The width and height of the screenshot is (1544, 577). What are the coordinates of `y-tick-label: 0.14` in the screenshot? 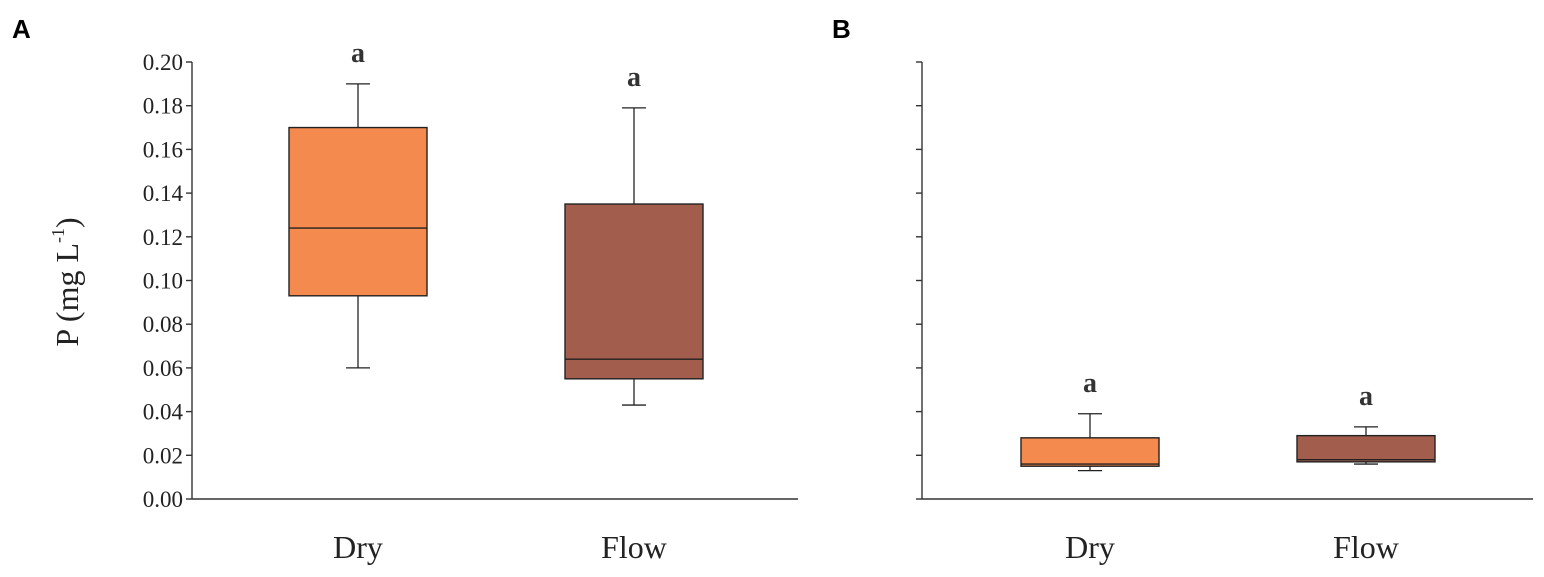 It's located at (163, 193).